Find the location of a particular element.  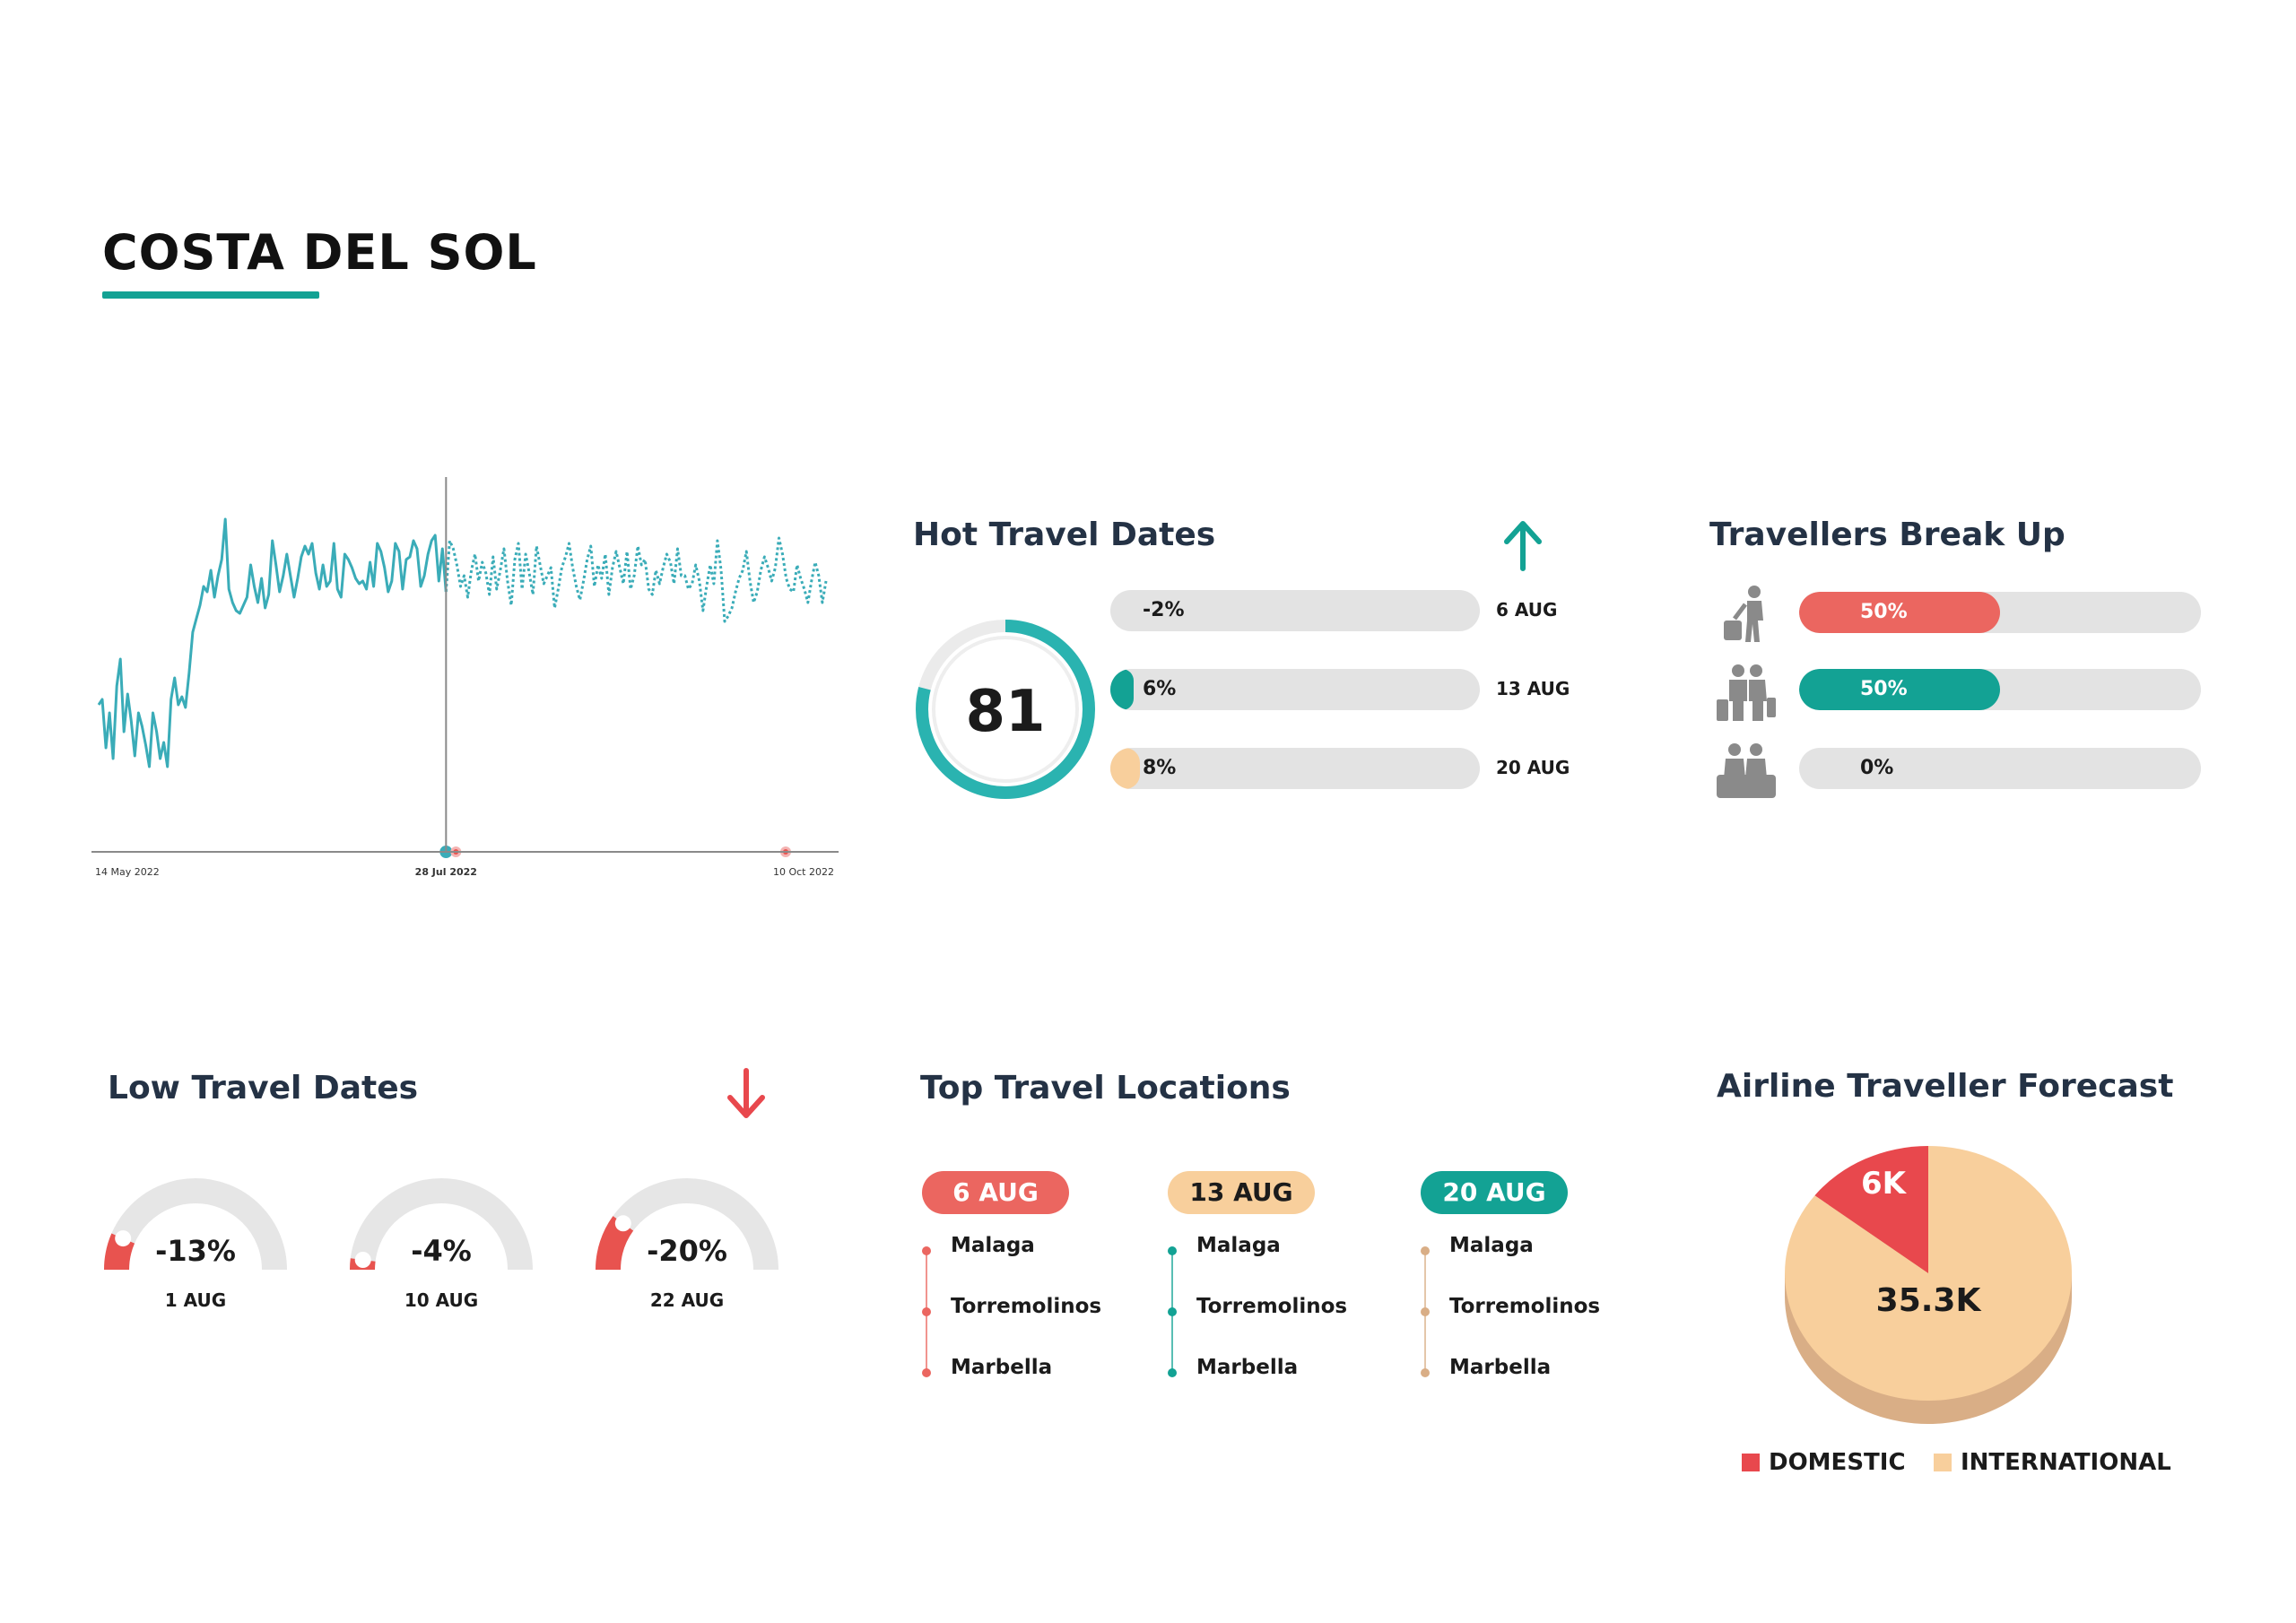

page-title: COSTA DEL SOL is located at coordinates (319, 252).